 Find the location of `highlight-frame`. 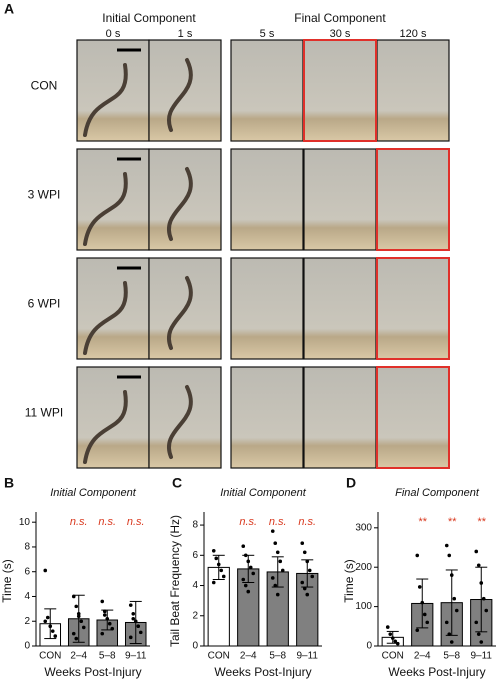

highlight-frame is located at coordinates (413, 417).